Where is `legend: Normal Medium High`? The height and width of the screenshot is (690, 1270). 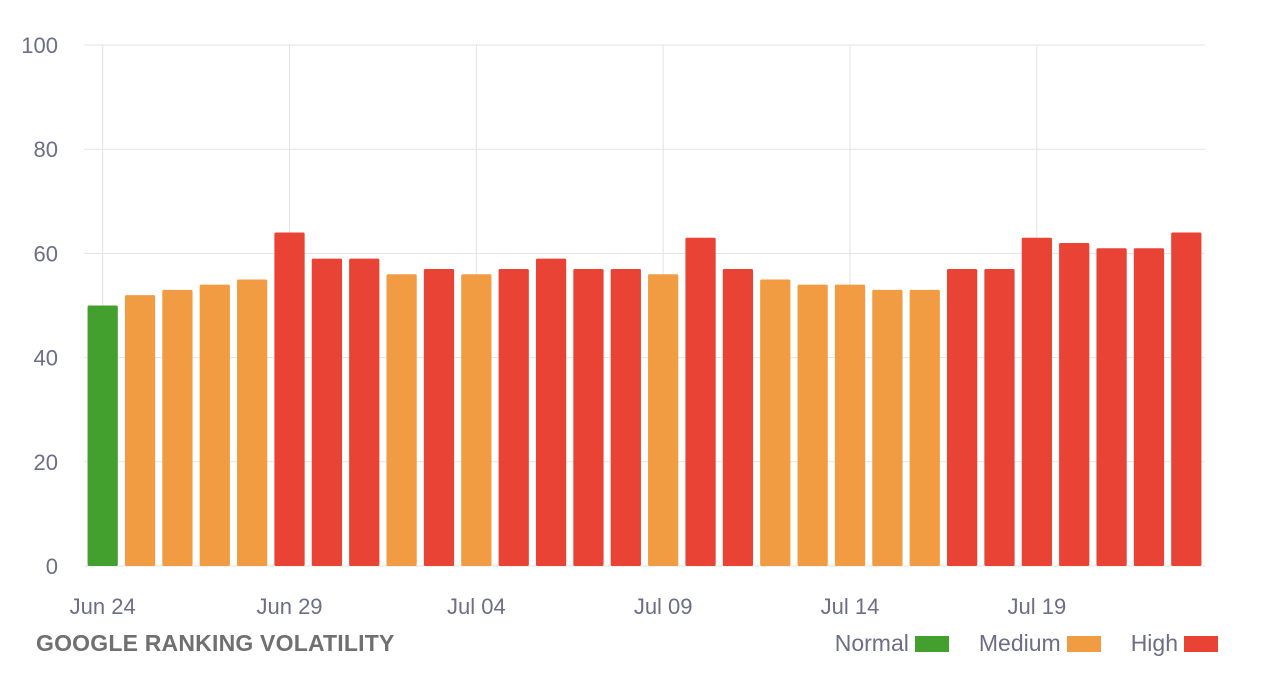 legend: Normal Medium High is located at coordinates (1011, 643).